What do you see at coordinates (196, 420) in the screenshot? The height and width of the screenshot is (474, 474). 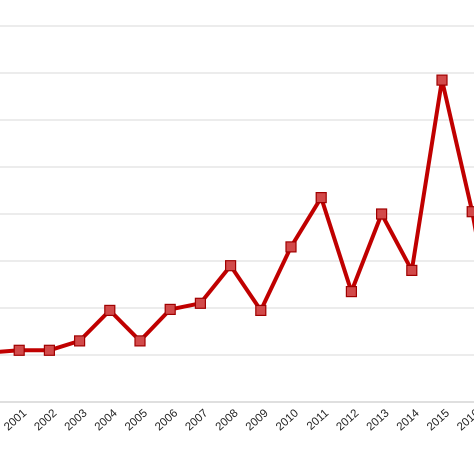 I see `x-tick-label-2007: 2007` at bounding box center [196, 420].